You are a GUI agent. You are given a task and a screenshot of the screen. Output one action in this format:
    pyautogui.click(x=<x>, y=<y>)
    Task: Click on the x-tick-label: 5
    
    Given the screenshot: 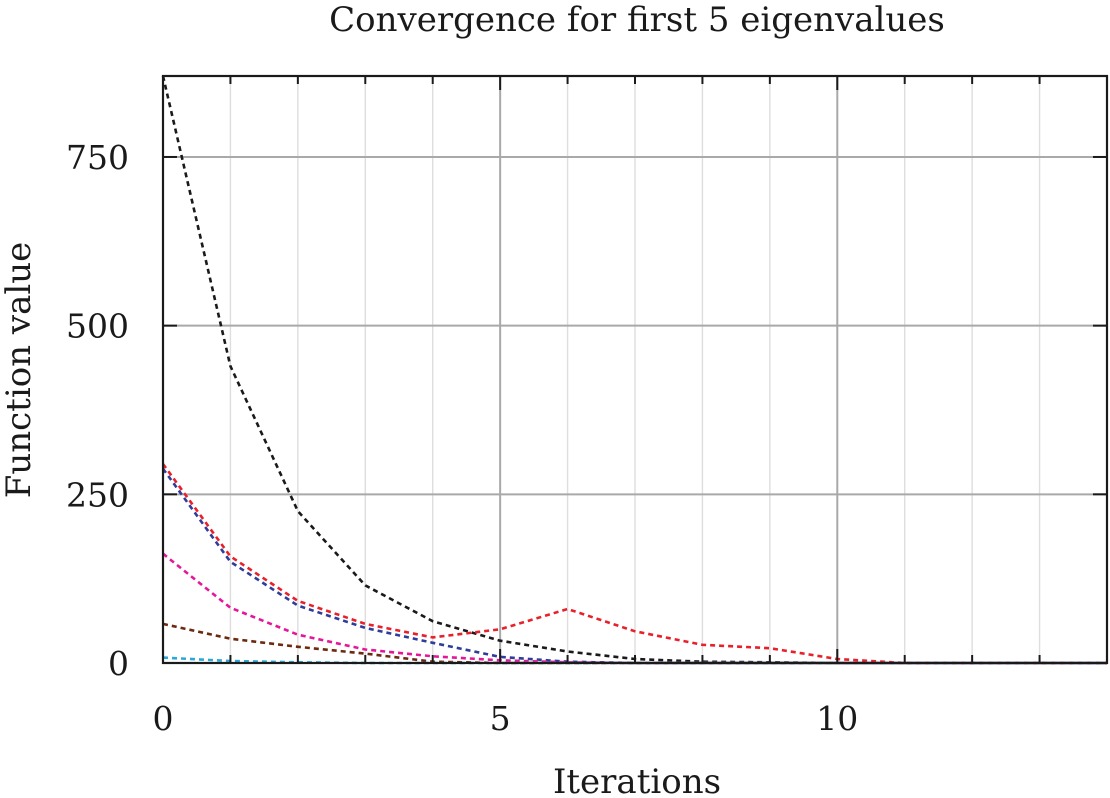 What is the action you would take?
    pyautogui.click(x=500, y=718)
    